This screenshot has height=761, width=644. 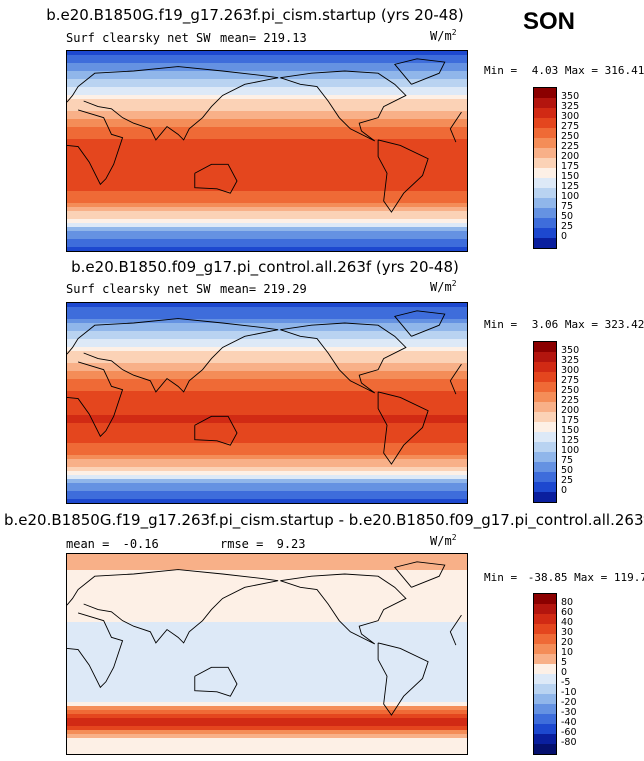 What do you see at coordinates (569, 742) in the screenshot?
I see `colorbar-tick-label: -80` at bounding box center [569, 742].